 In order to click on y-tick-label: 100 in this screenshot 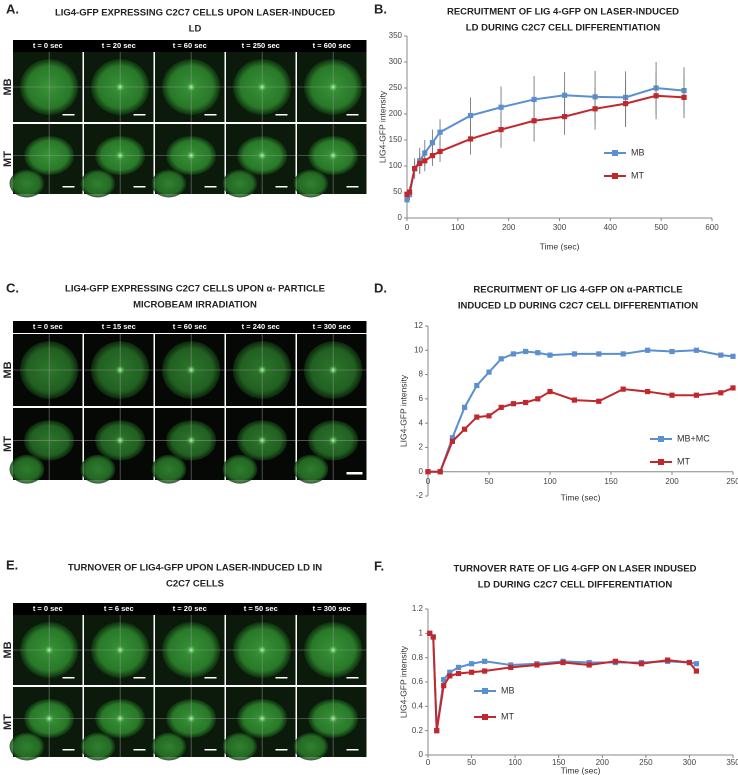, I will do `click(396, 165)`.